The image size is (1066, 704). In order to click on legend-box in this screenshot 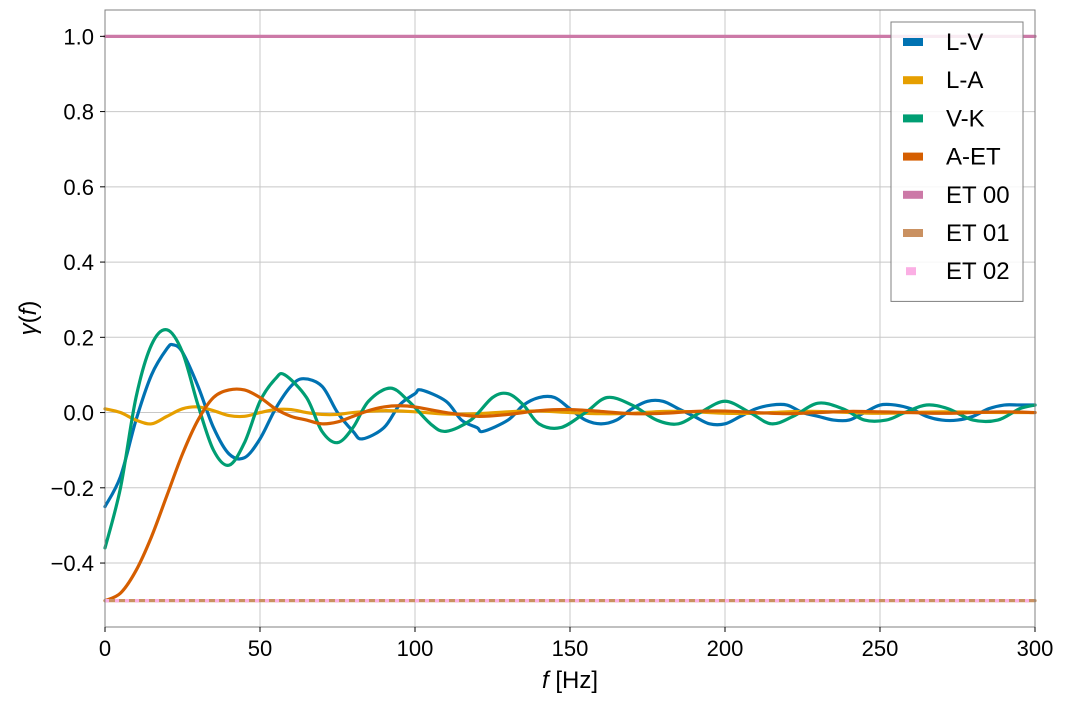, I will do `click(957, 161)`.